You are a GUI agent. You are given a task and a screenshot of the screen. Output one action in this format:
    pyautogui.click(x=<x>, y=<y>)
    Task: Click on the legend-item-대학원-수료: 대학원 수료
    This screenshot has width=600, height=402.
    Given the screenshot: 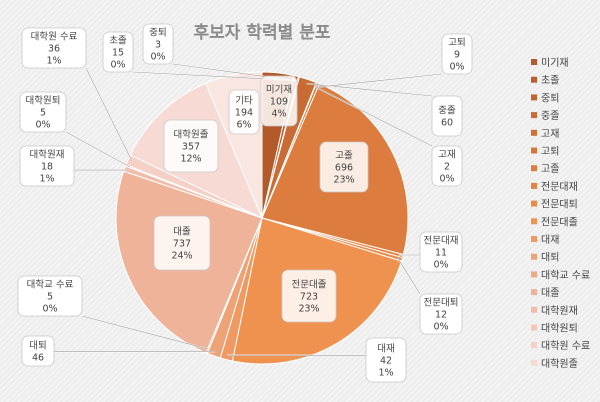 What is the action you would take?
    pyautogui.click(x=565, y=346)
    